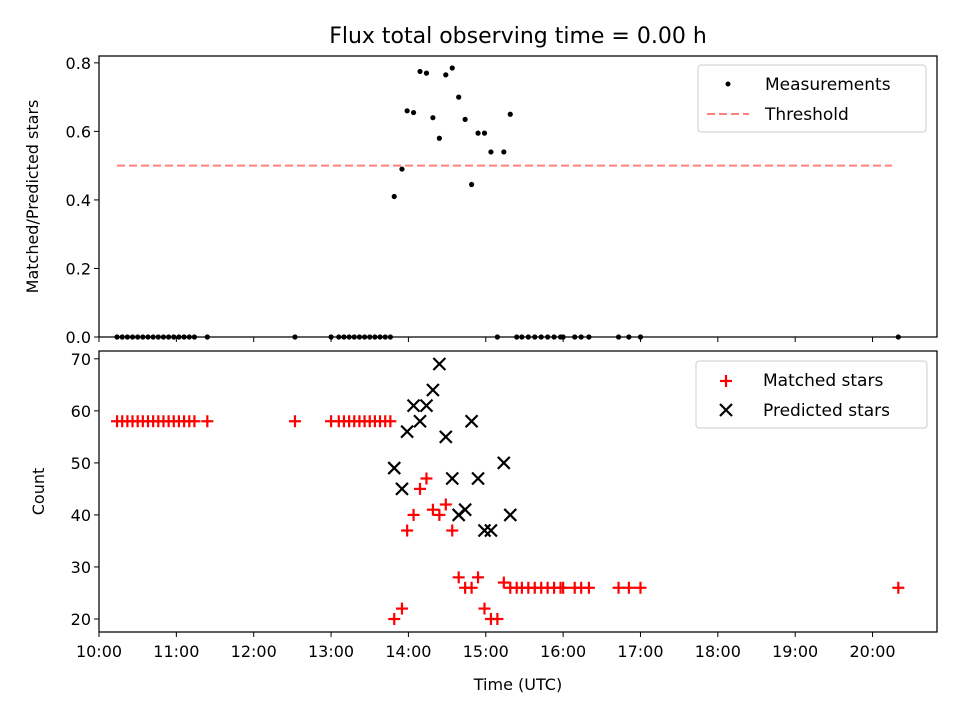 The height and width of the screenshot is (720, 960). Describe the element at coordinates (78, 268) in the screenshot. I see `top-y-tick-label: 0.2` at that location.